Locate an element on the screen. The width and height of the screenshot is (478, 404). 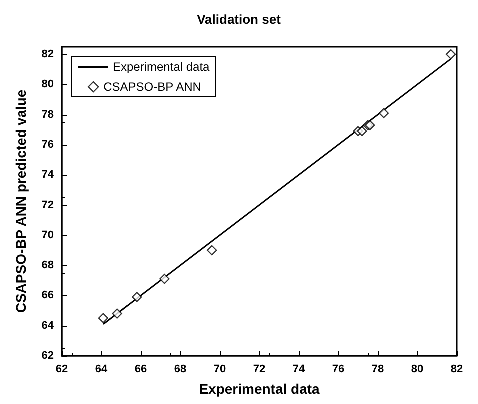
legend-label: Experimental data is located at coordinates (161, 67).